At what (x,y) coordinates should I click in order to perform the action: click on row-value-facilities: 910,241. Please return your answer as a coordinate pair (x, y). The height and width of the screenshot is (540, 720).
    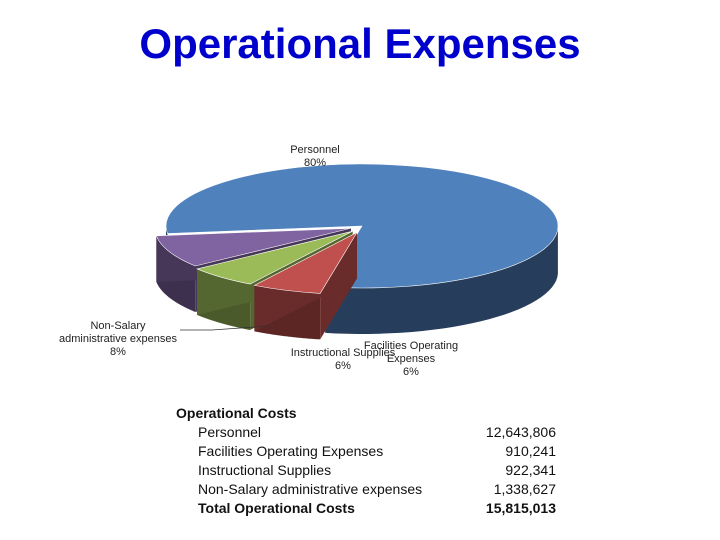
    Looking at the image, I should click on (530, 451).